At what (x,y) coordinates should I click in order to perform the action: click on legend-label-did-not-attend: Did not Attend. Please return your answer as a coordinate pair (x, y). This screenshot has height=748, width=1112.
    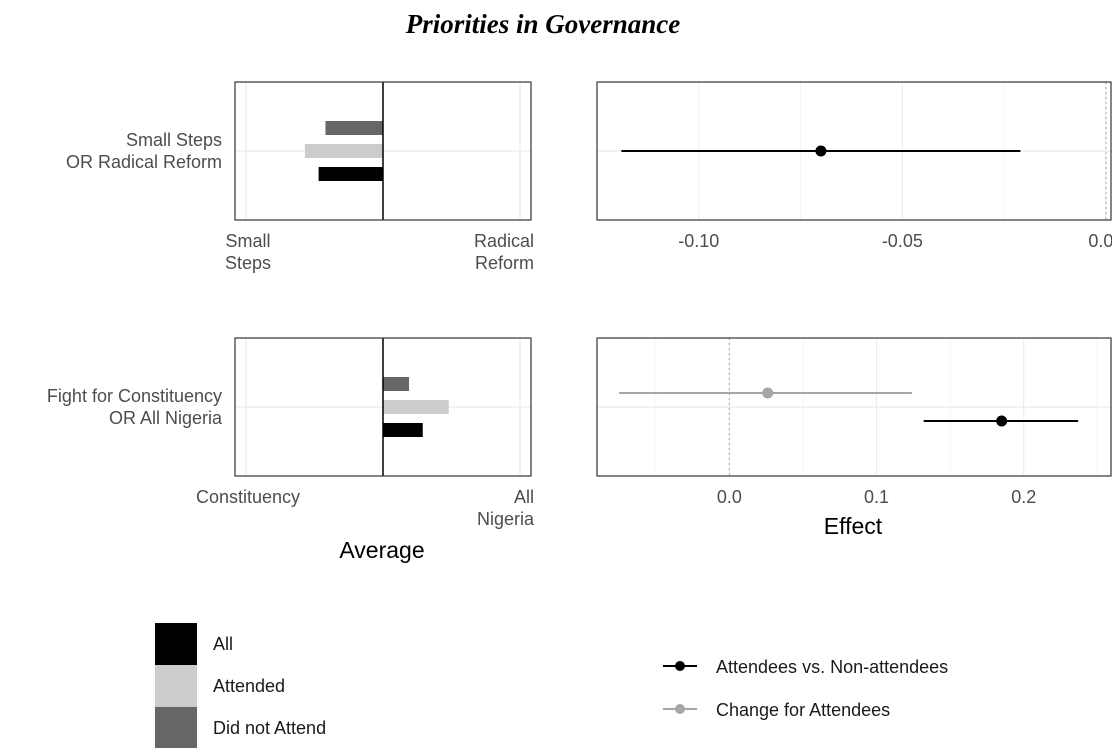
    Looking at the image, I should click on (269, 728).